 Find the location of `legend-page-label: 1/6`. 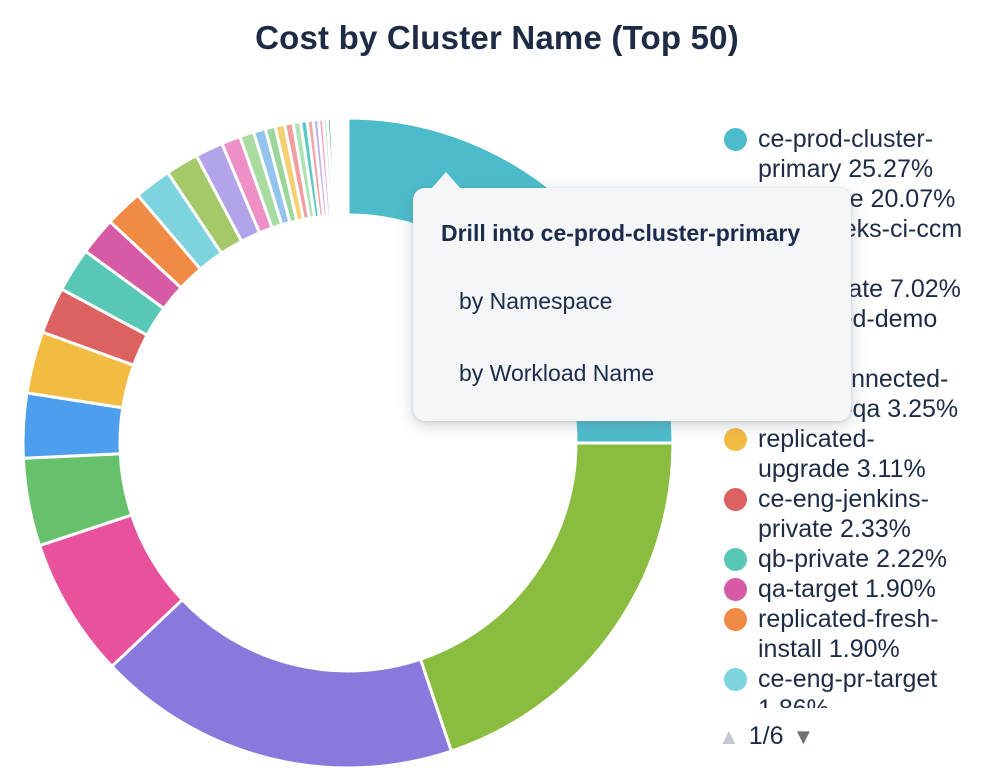

legend-page-label: 1/6 is located at coordinates (766, 736).